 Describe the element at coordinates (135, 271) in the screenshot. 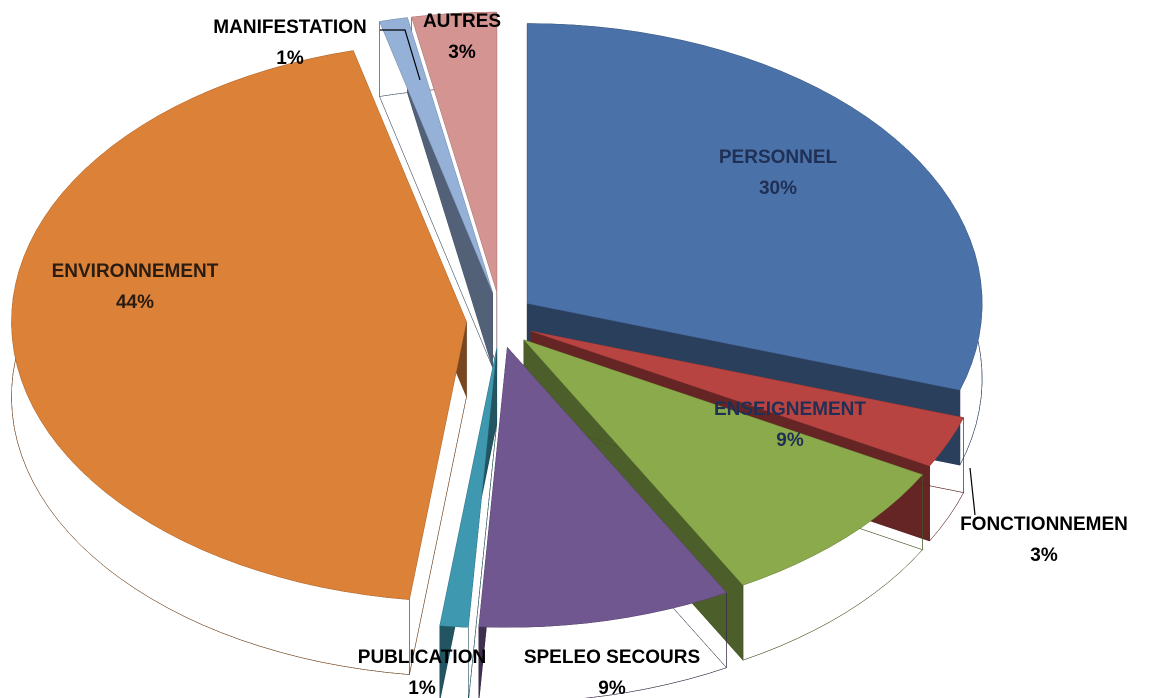

I see `slice-label: ENVIRONNEMENT` at that location.